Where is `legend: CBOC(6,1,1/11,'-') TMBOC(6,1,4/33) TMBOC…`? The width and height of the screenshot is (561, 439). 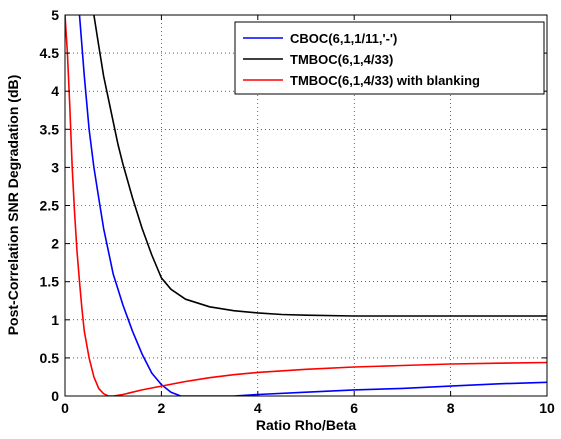 legend: CBOC(6,1,1/11,'-') TMBOC(6,1,4/33) TMBOC… is located at coordinates (389, 58).